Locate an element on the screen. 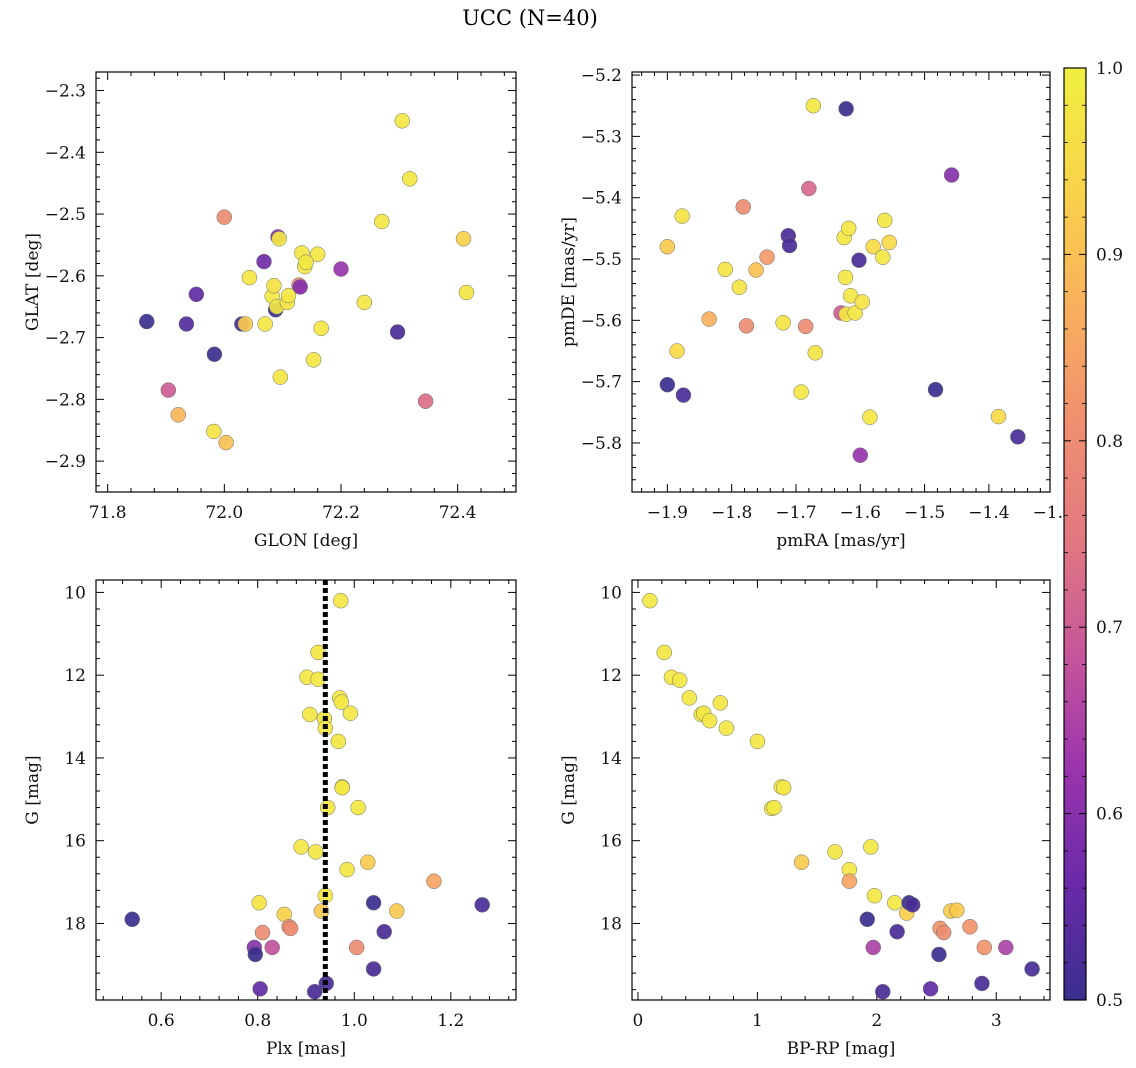 The width and height of the screenshot is (1136, 1068). ytick-label: −2.4 is located at coordinates (65, 153).